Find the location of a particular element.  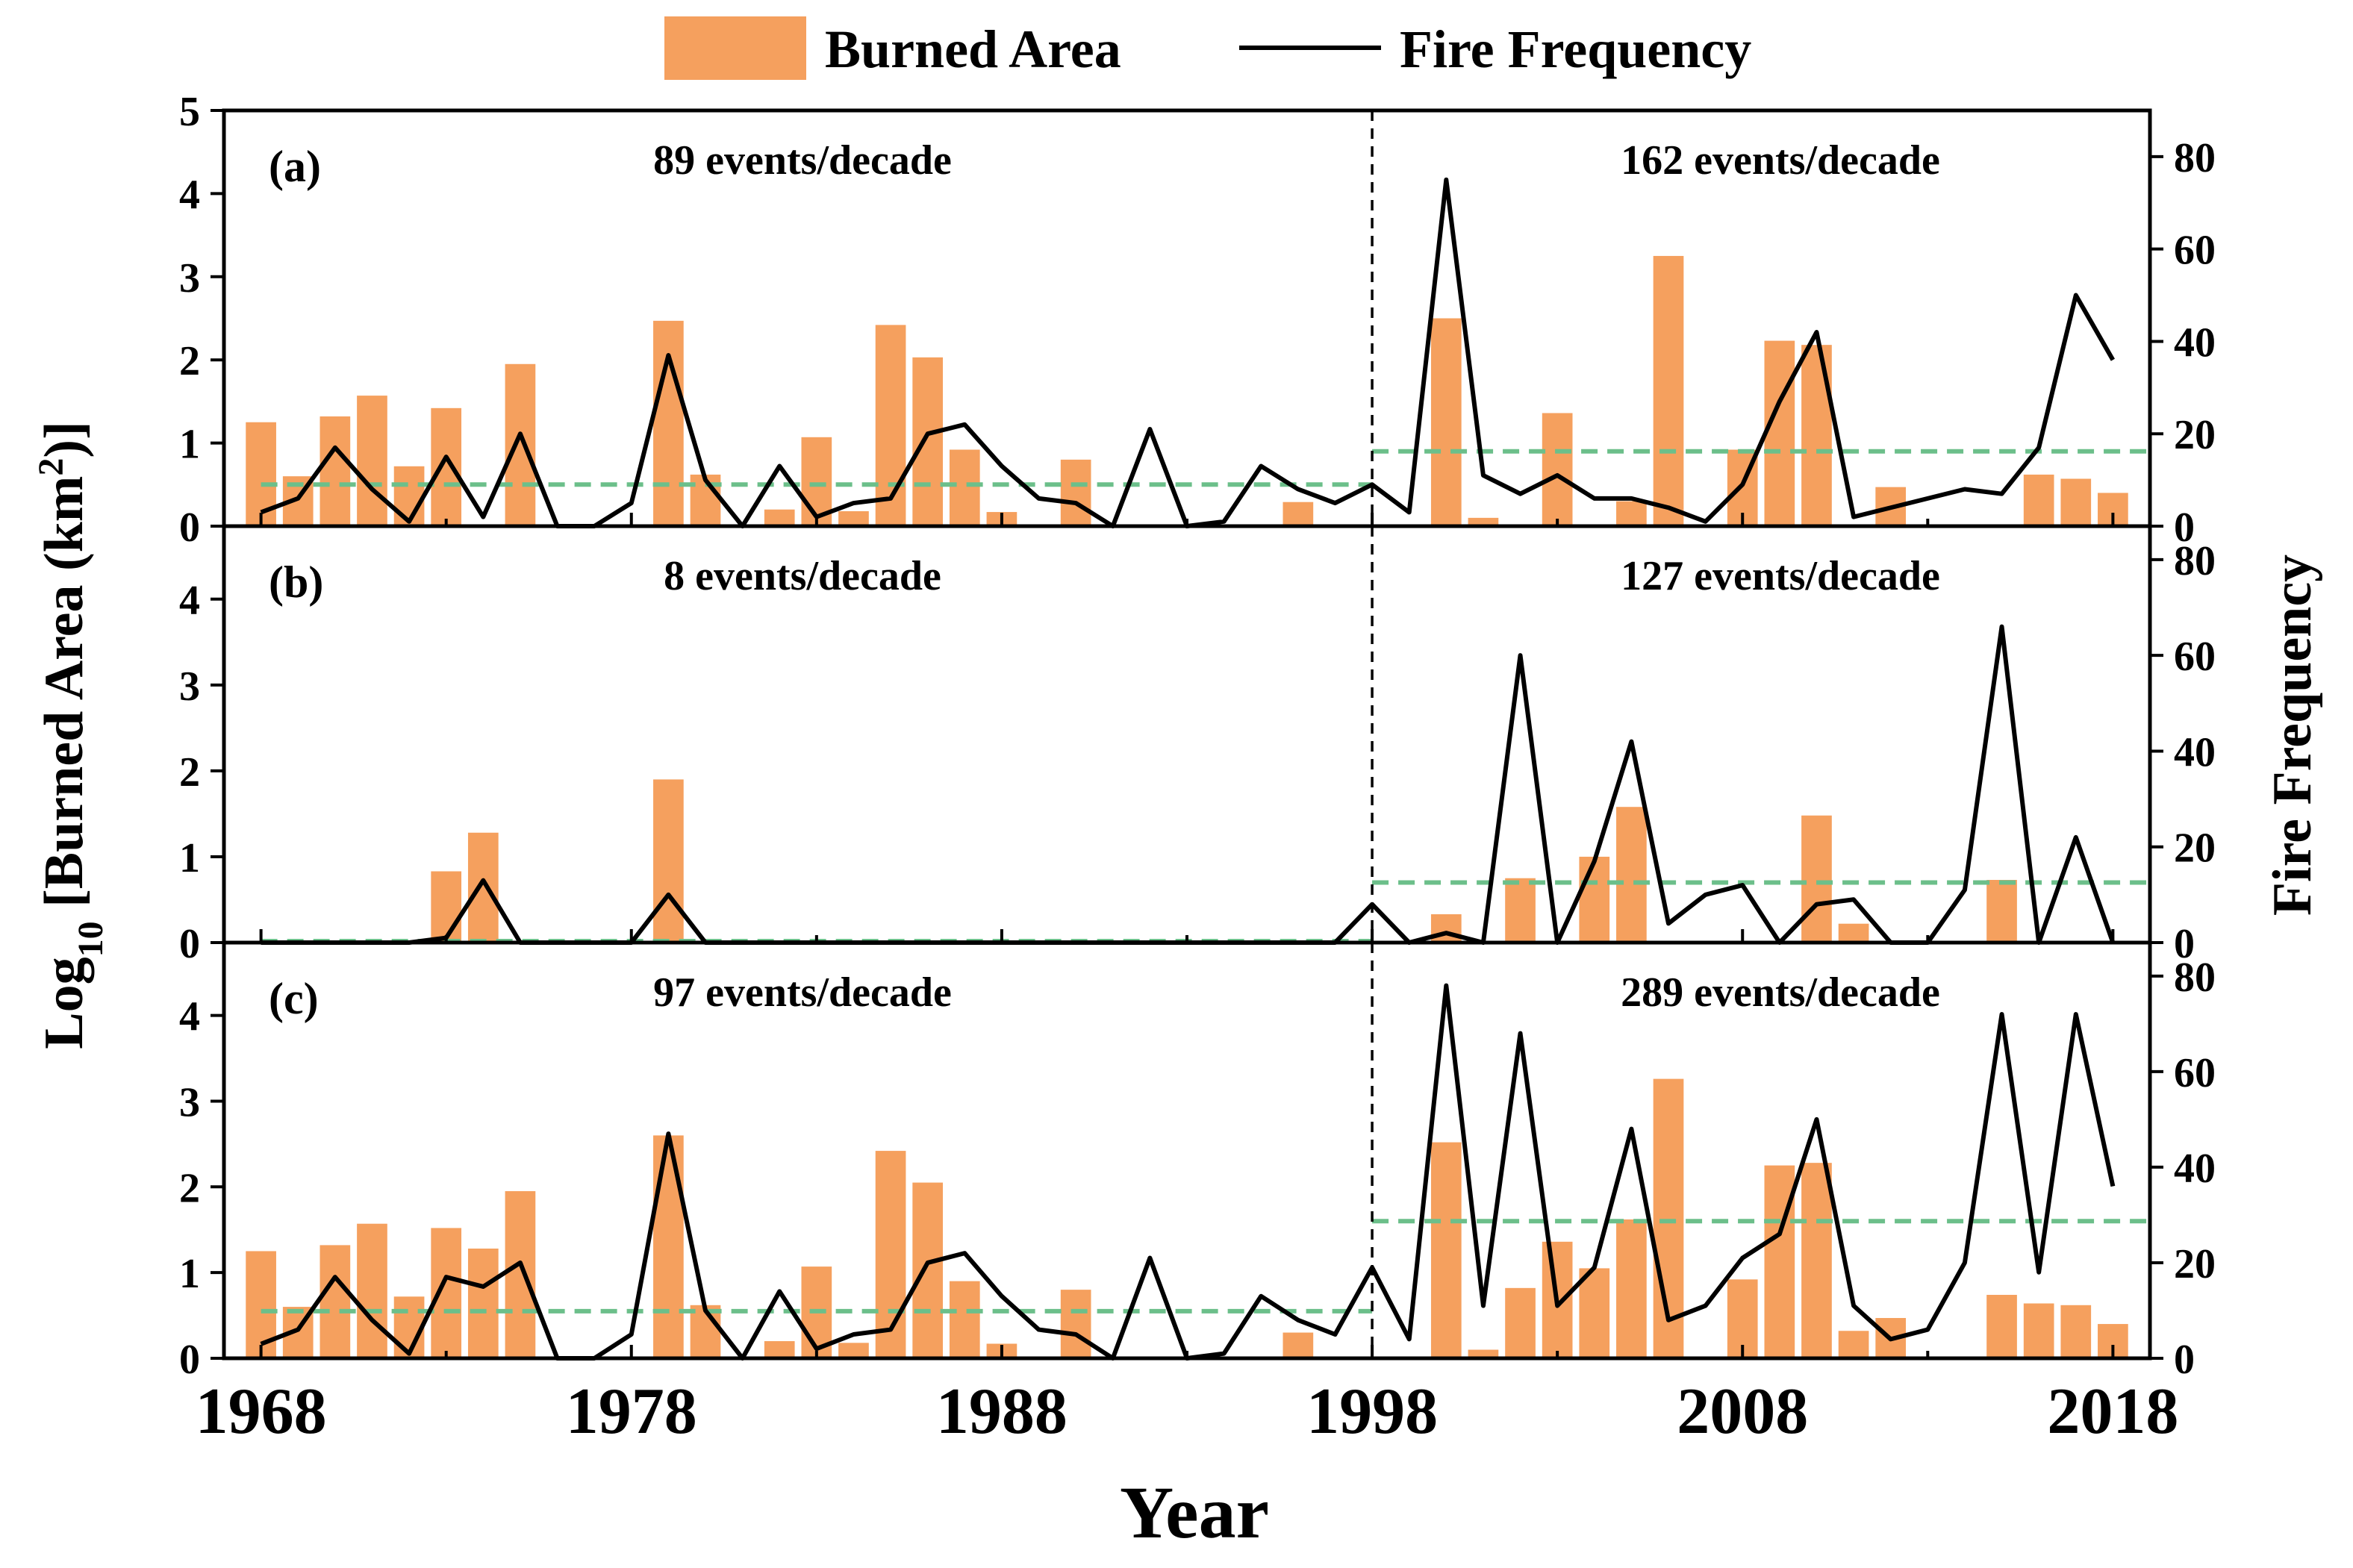

panel-label: (c) is located at coordinates (294, 999).